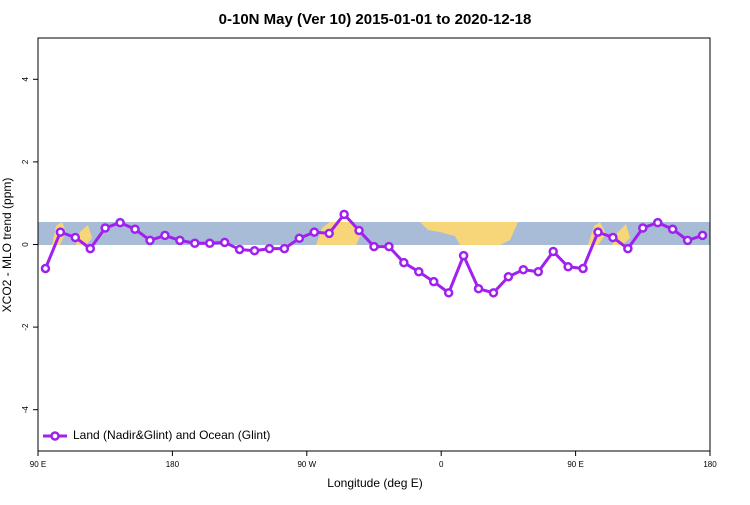  What do you see at coordinates (441, 464) in the screenshot?
I see `x-tick-label: 0` at bounding box center [441, 464].